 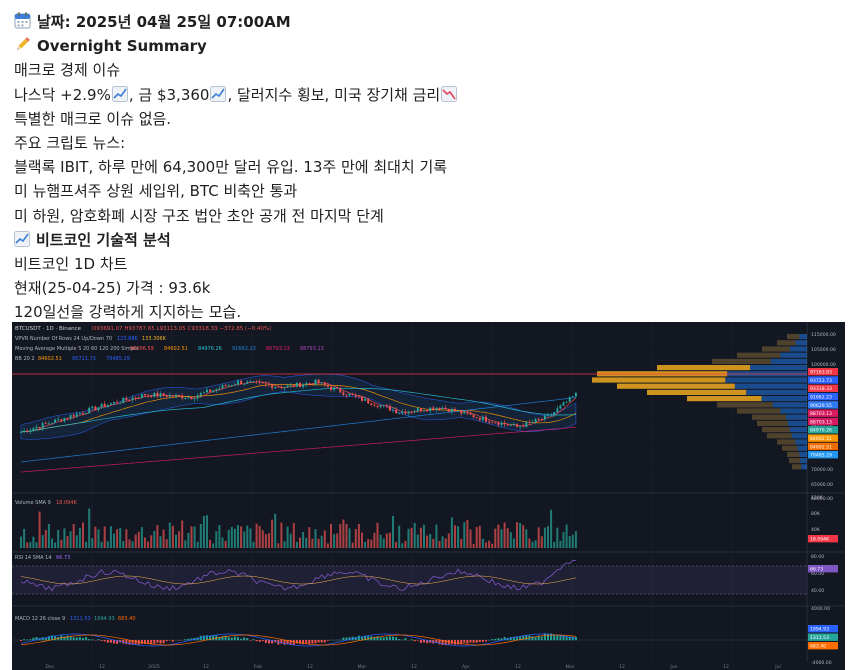 I want to click on btc-title: 비트코인 기술적 분석, so click(x=434, y=240).